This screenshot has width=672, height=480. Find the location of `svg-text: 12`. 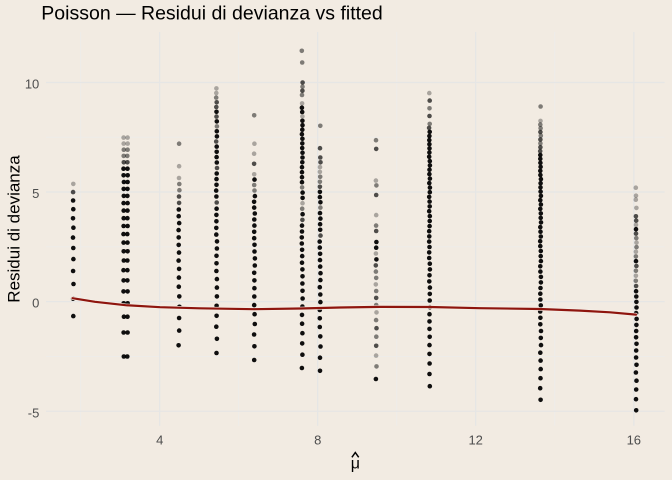

svg-text: 12 is located at coordinates (475, 439).